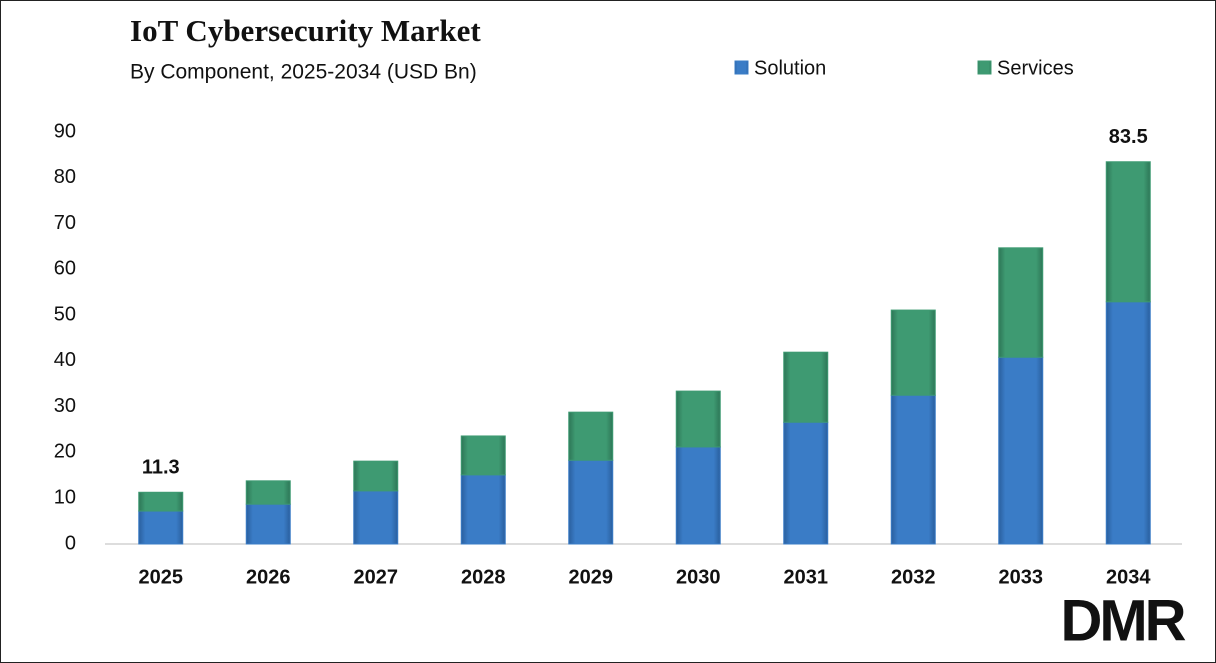 This screenshot has width=1216, height=663. I want to click on x-tick-label: 2033, so click(1021, 577).